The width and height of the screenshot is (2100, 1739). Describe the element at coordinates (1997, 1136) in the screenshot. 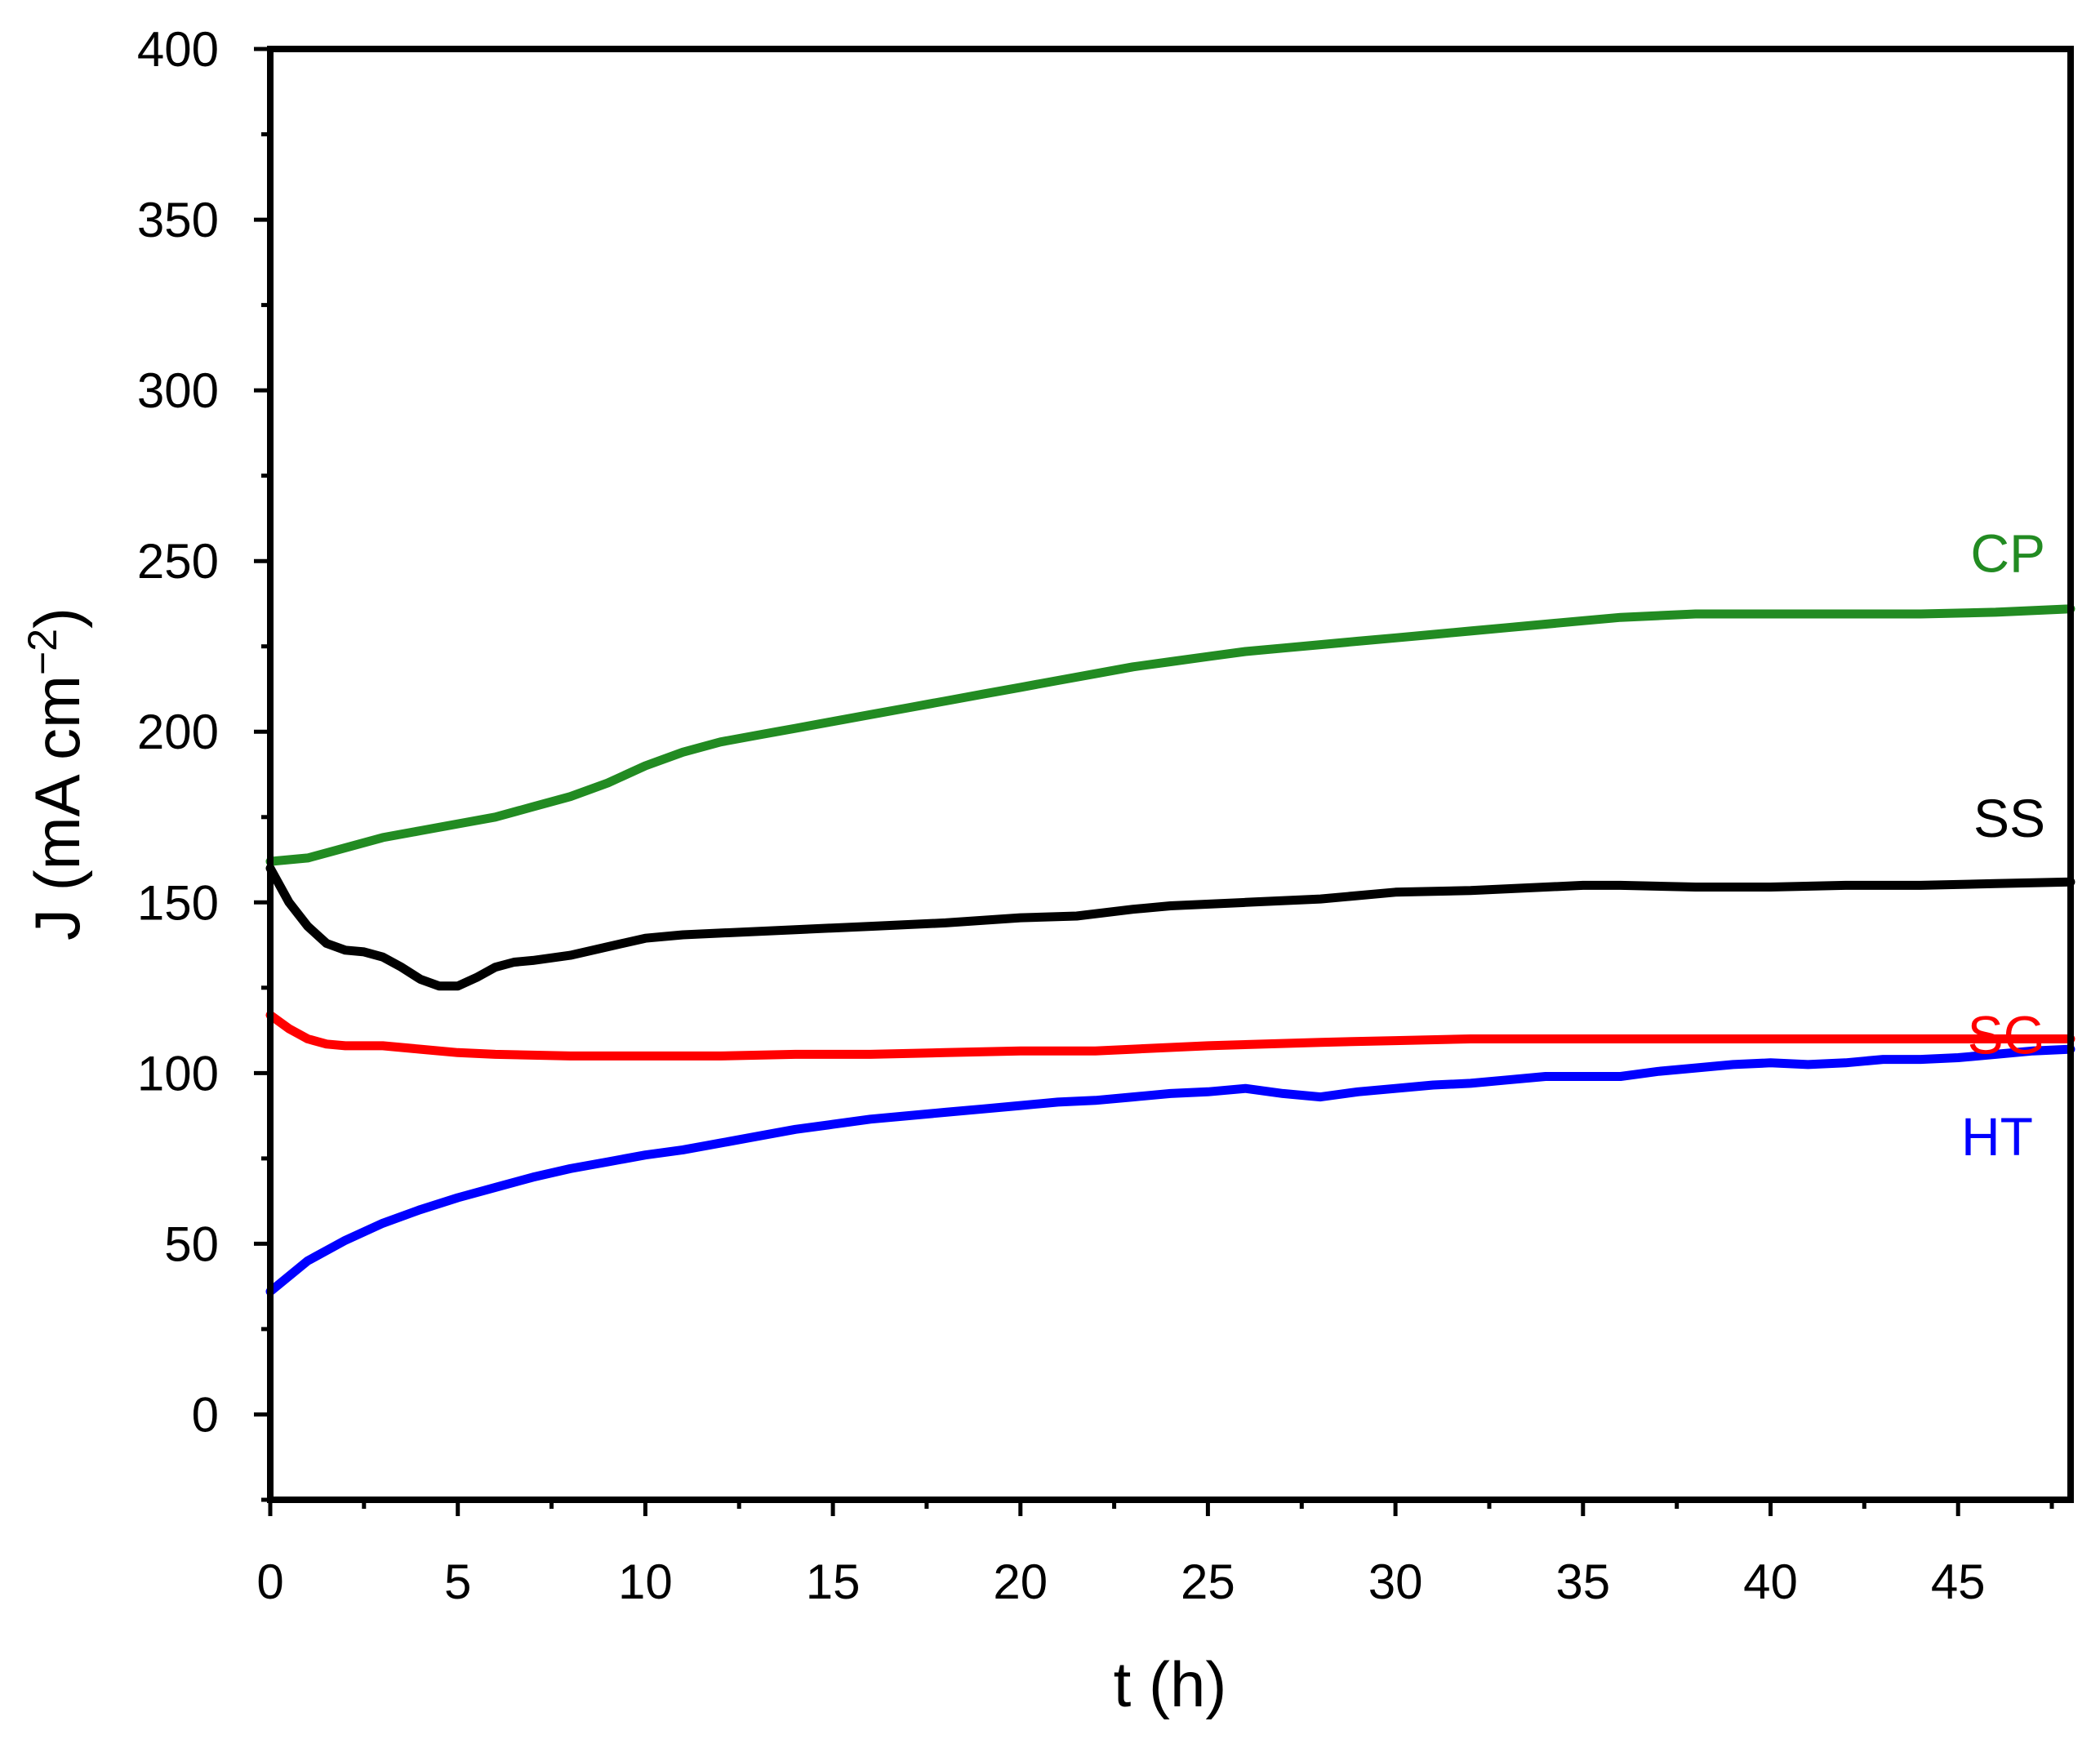

I see `series-label-ht: HT` at that location.